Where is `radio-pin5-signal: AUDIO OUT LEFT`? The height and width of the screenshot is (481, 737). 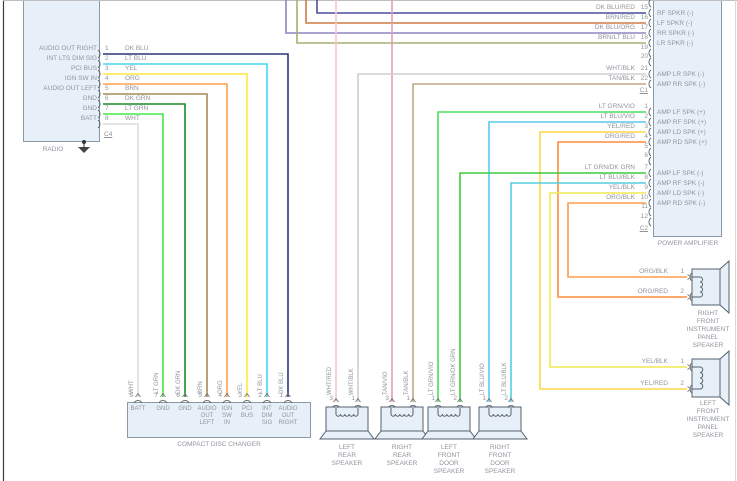 radio-pin5-signal: AUDIO OUT LEFT is located at coordinates (70, 88).